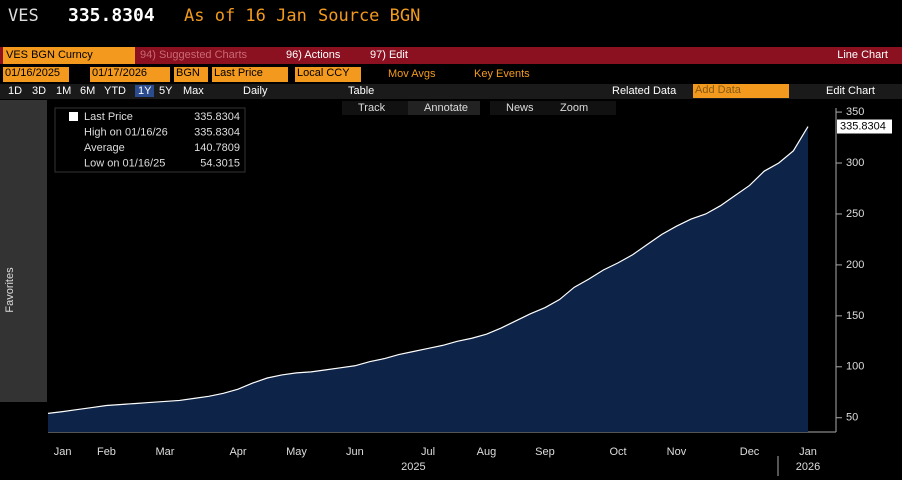 The width and height of the screenshot is (902, 480). I want to click on y-tick-label: 150, so click(855, 316).